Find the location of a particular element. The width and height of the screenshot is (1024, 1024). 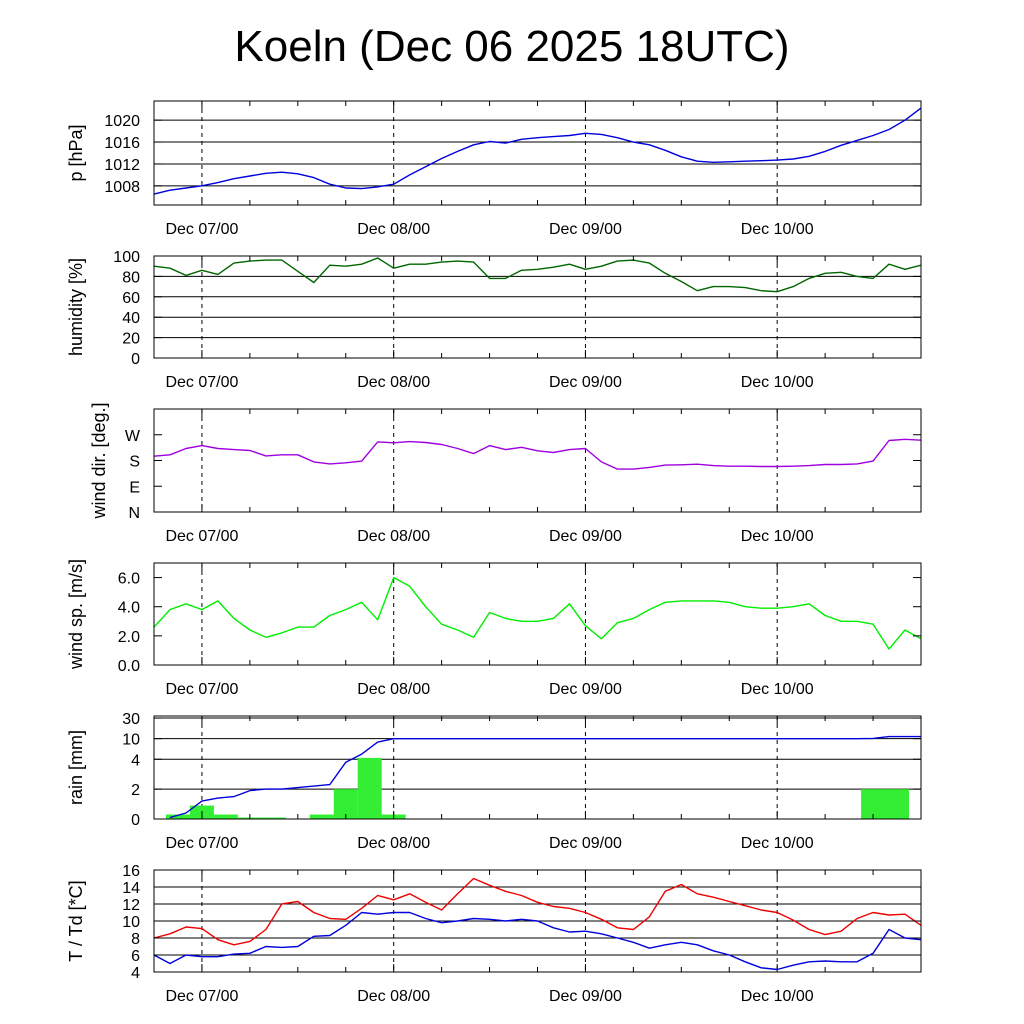

series-line-wind-speed is located at coordinates (537, 613).